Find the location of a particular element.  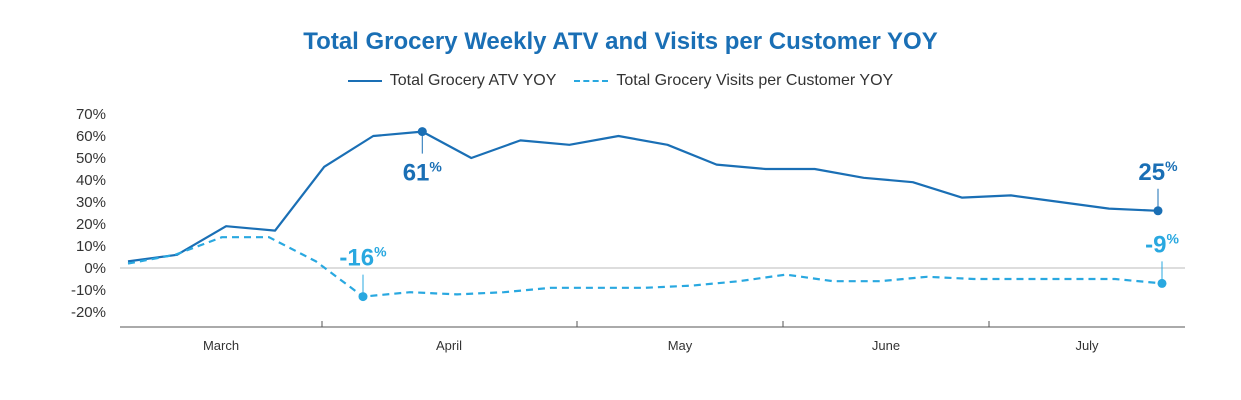

visits-series-line is located at coordinates (645, 267).